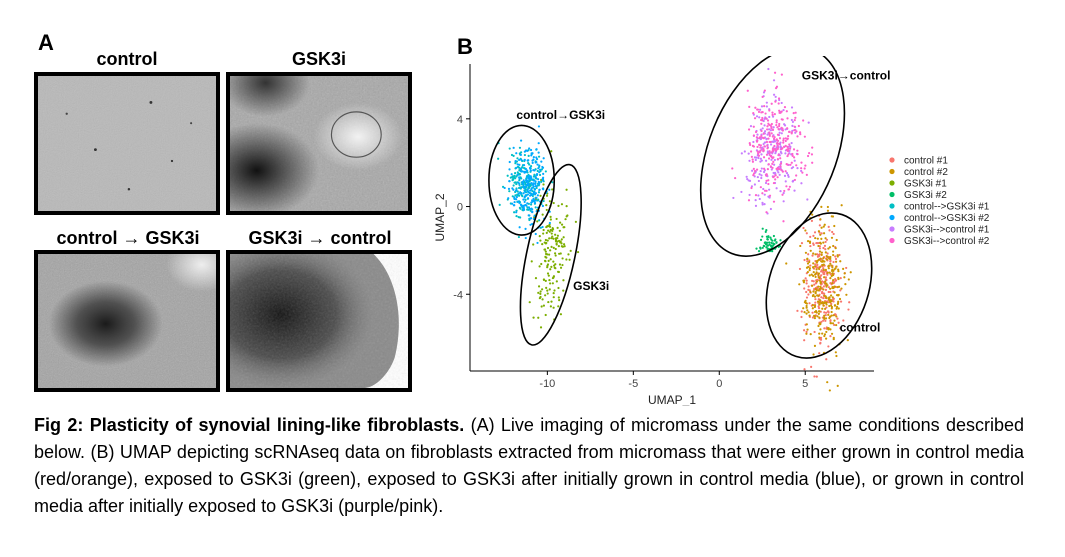 This screenshot has height=557, width=1065. Describe the element at coordinates (46, 42) in the screenshot. I see `panel-a-letter: A` at that location.